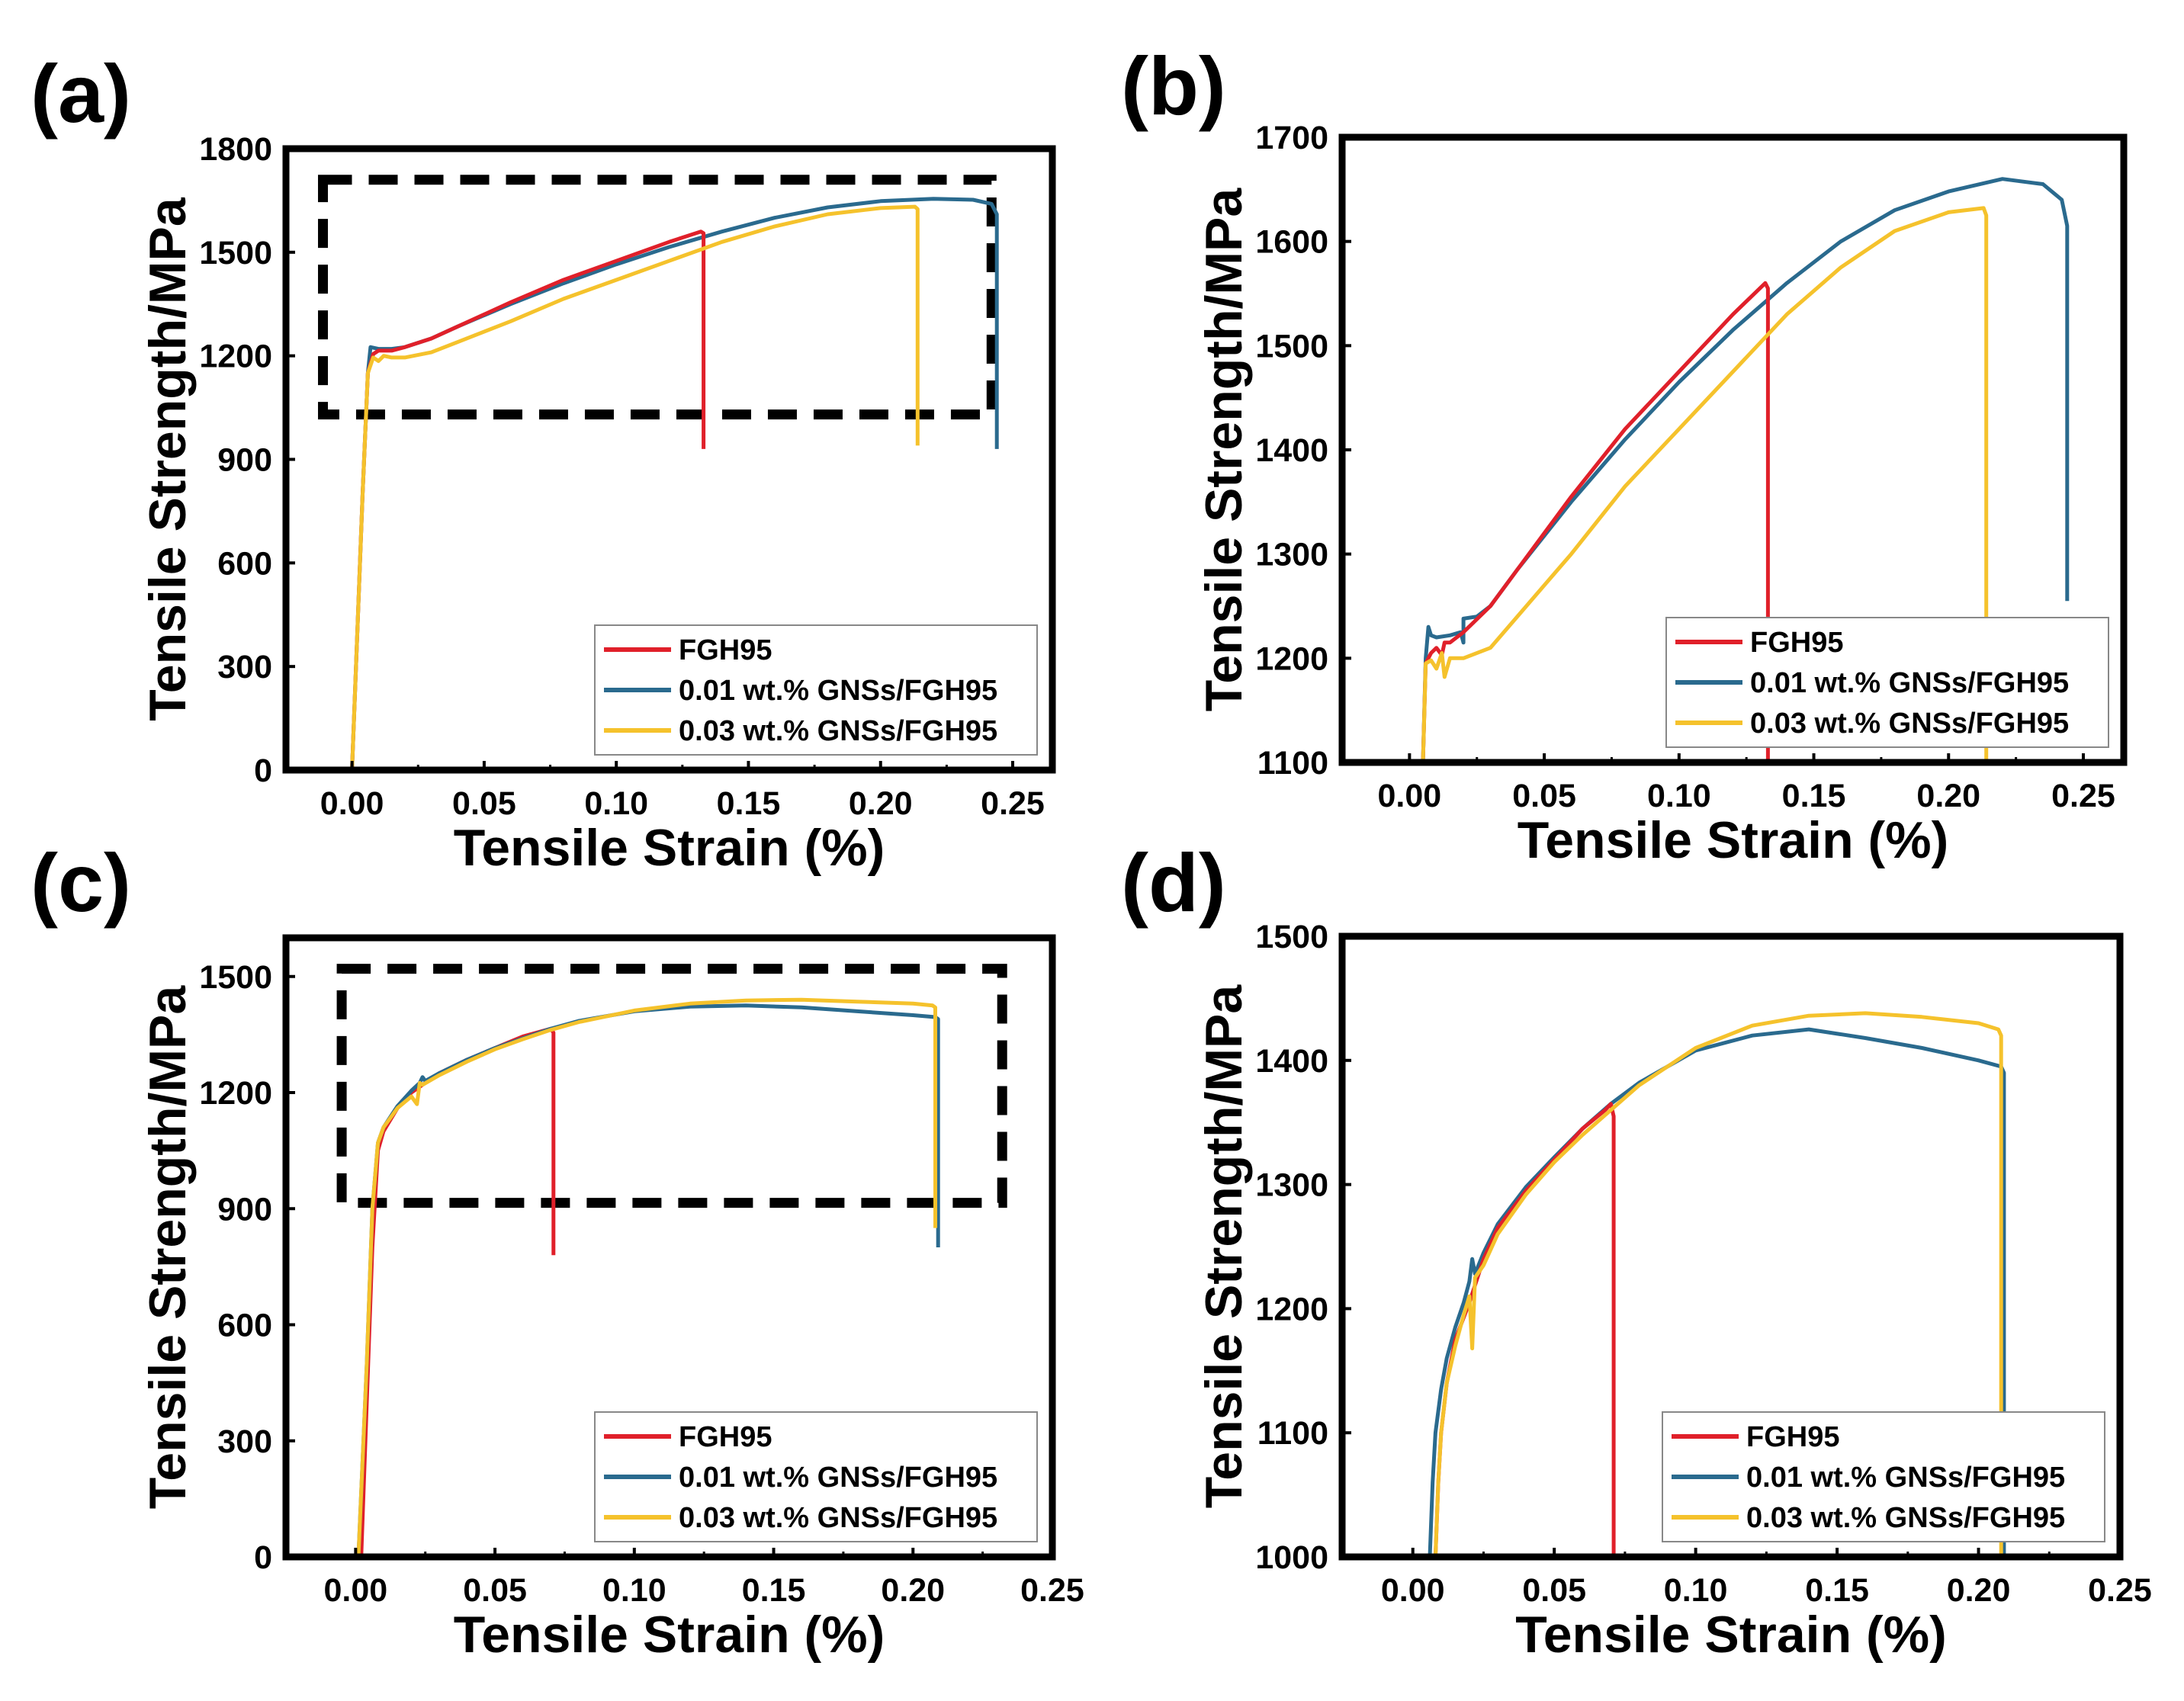 The height and width of the screenshot is (1701, 2184). I want to click on y-tick-label: 1600, so click(1291, 242).